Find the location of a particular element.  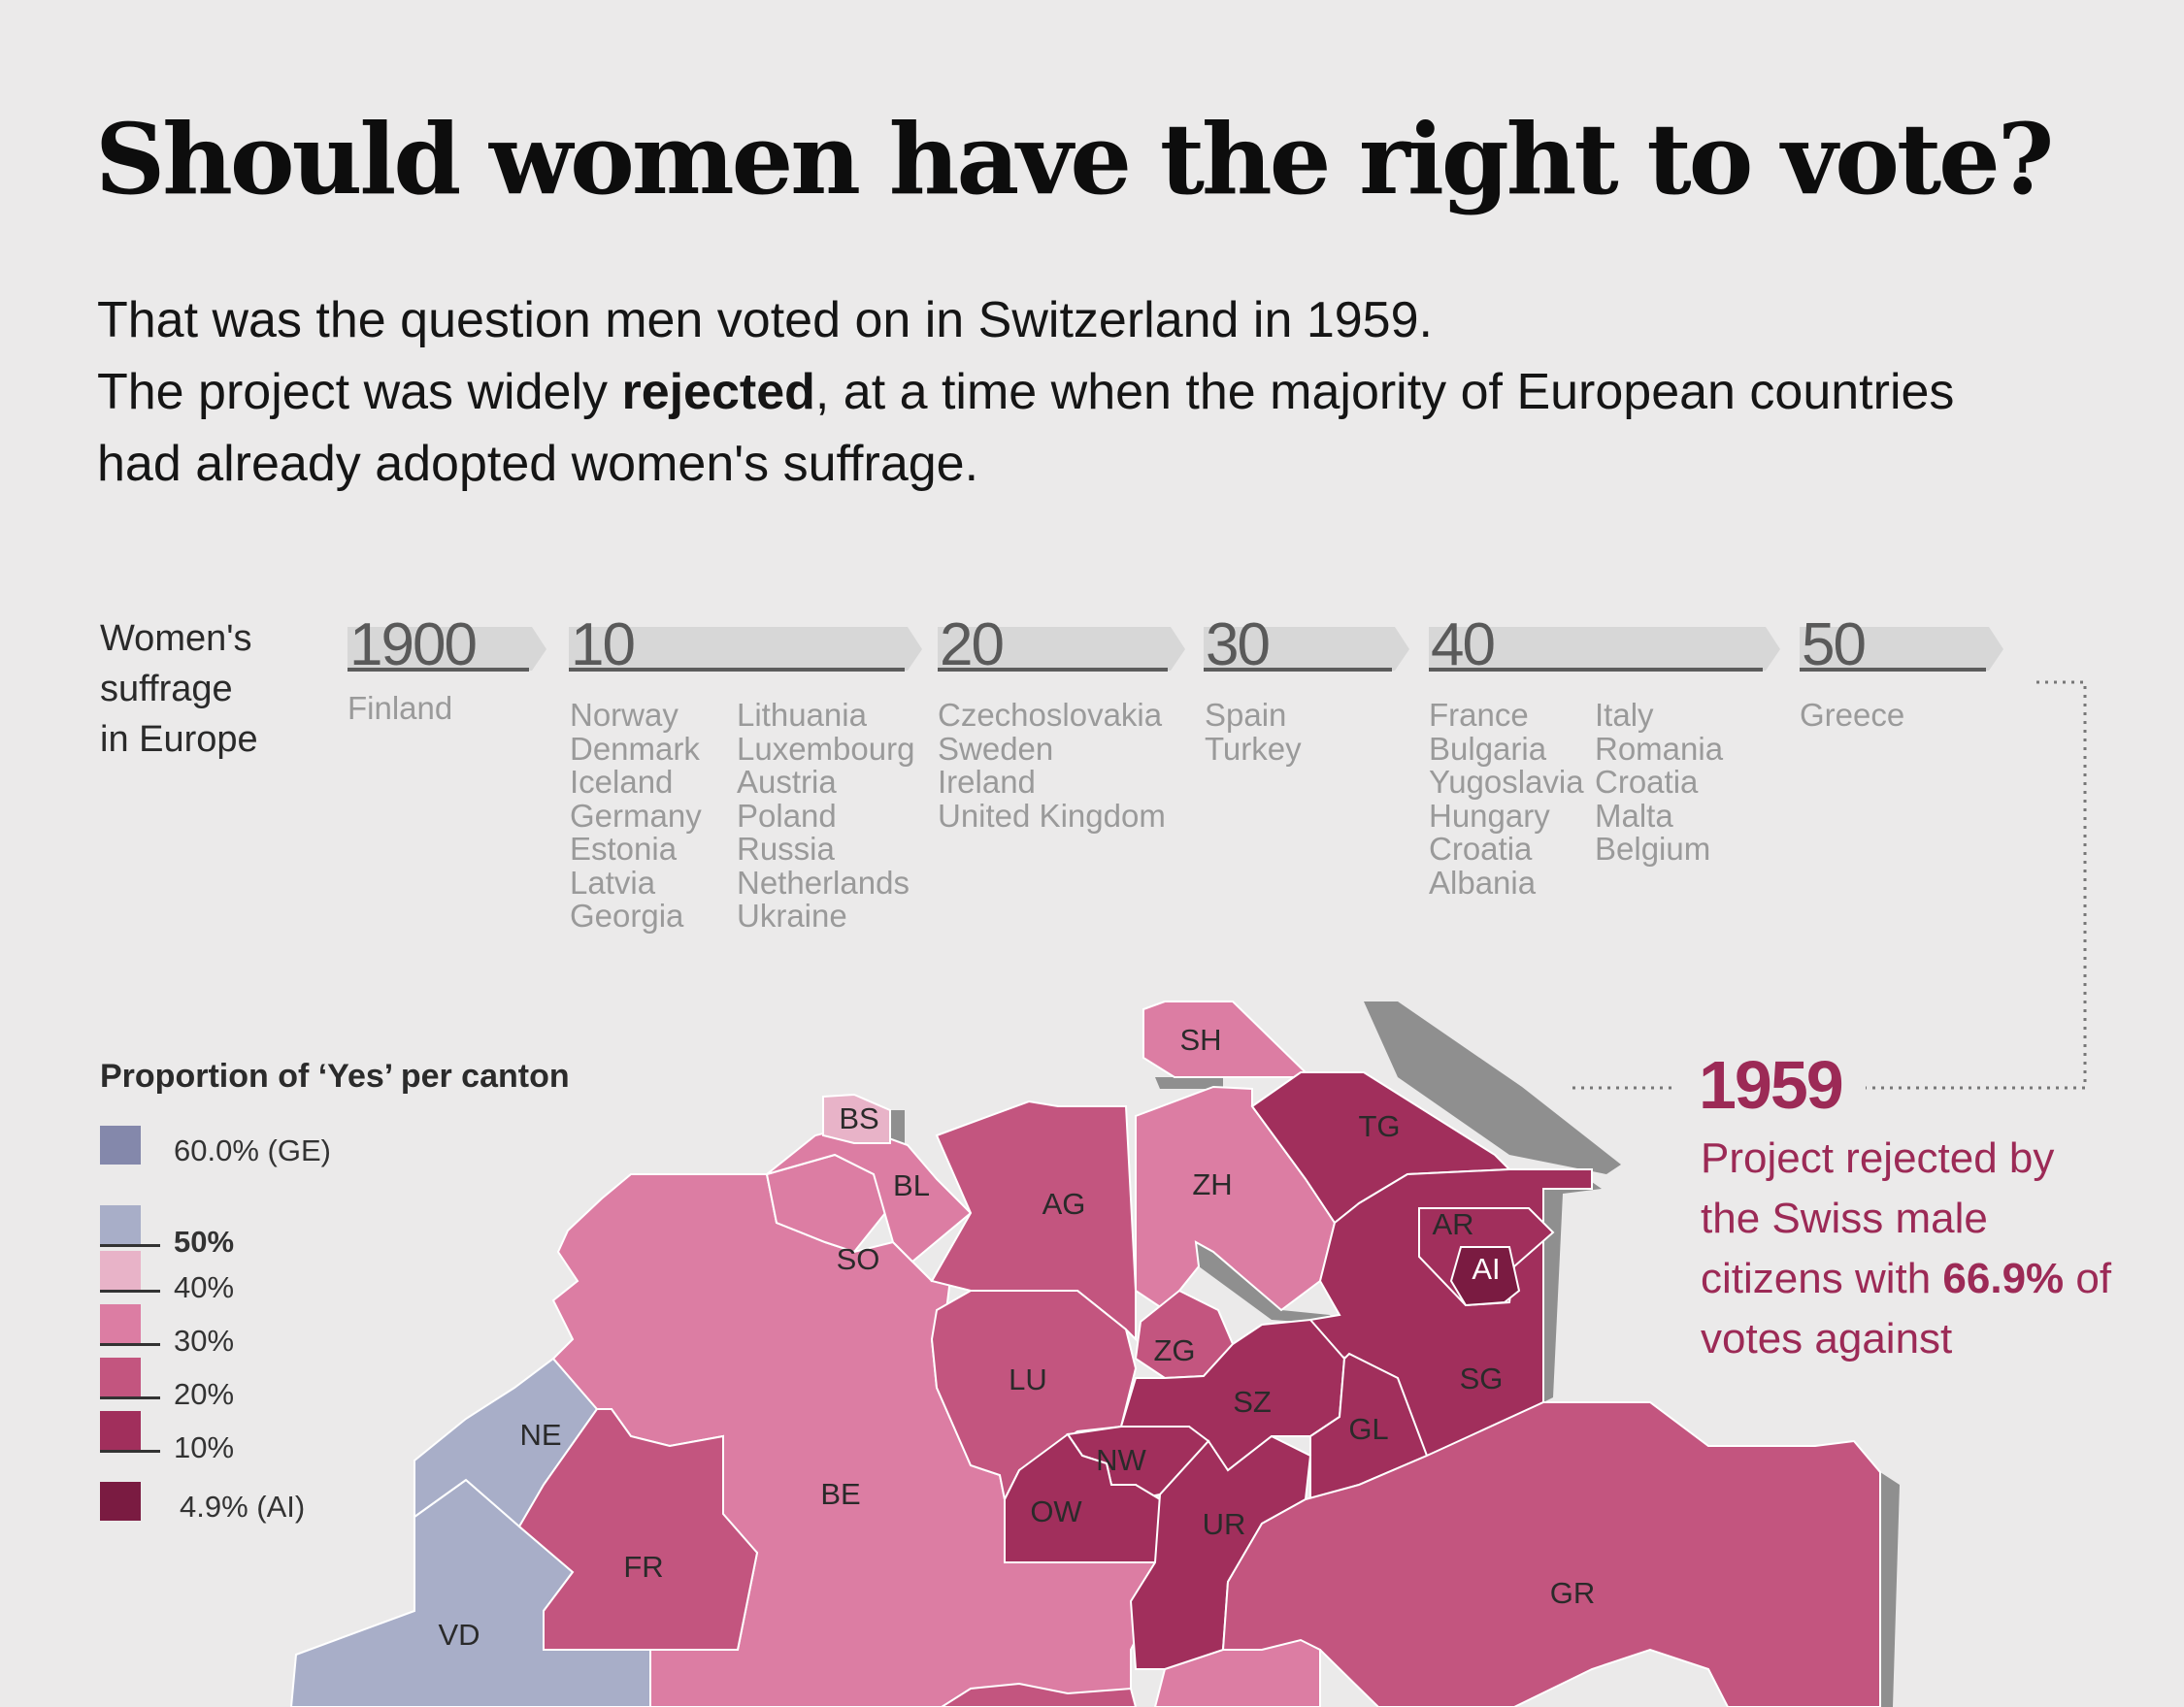

canton-label-ag: AG is located at coordinates (1064, 1204).